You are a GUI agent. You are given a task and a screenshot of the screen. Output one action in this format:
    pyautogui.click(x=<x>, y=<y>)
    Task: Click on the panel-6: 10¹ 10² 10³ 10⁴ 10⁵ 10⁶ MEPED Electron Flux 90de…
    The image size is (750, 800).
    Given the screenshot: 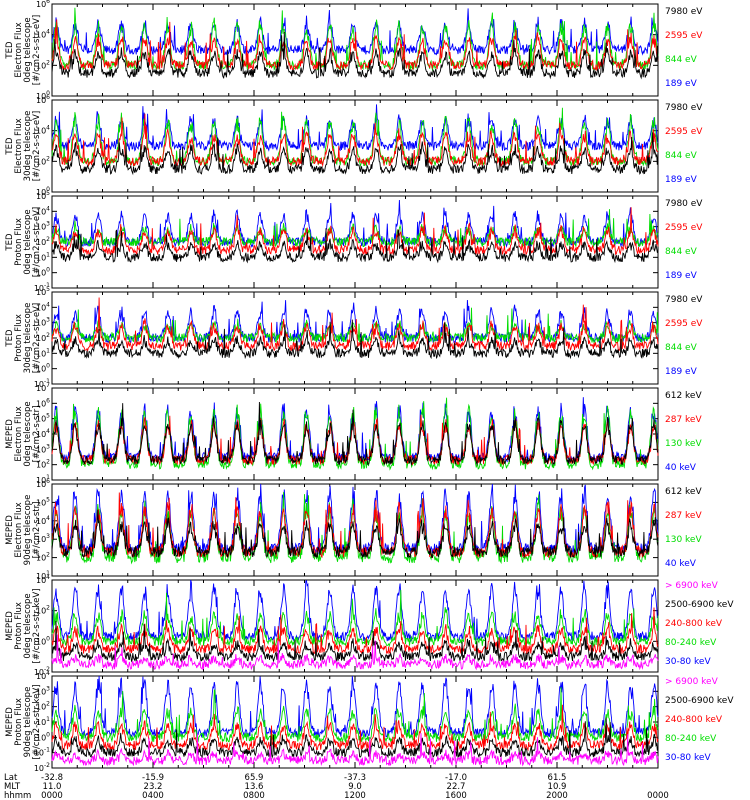 What is the action you would take?
    pyautogui.click(x=353, y=529)
    